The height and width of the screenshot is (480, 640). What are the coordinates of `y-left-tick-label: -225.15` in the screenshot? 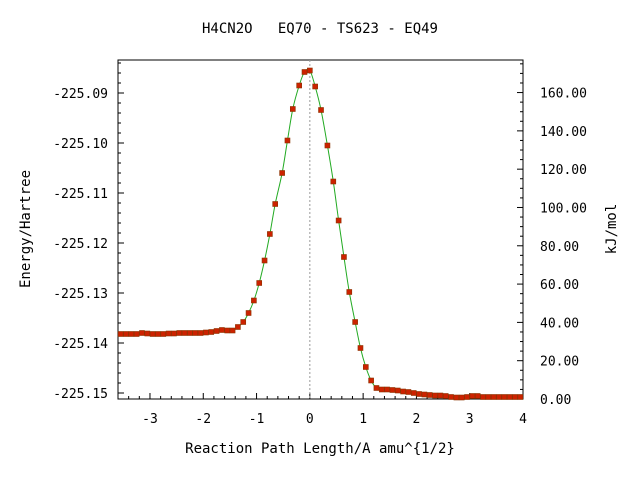 It's located at (80, 394).